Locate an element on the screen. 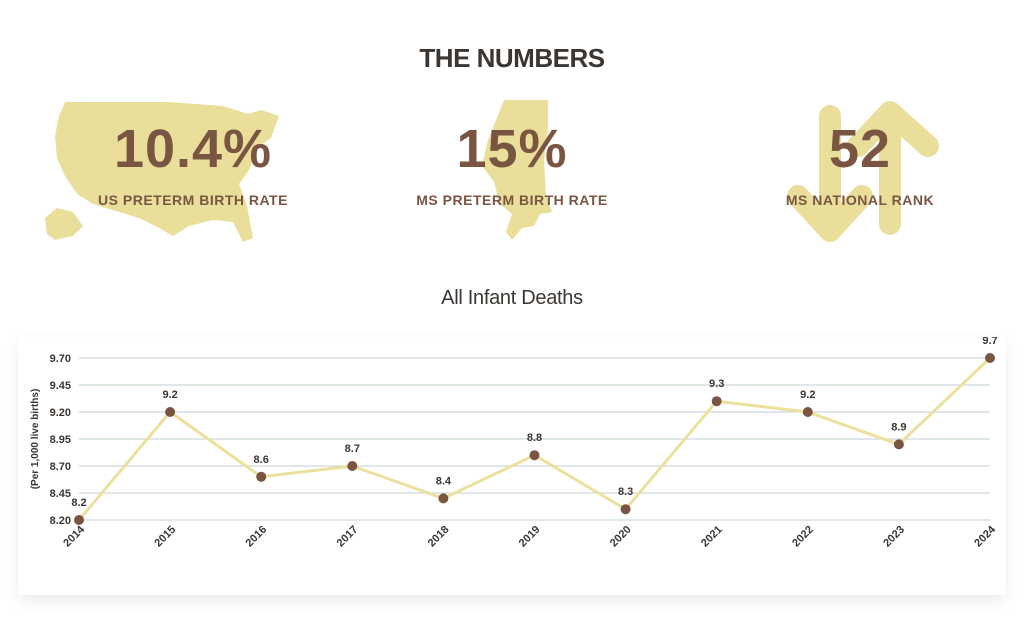 This screenshot has height=624, width=1024. chart-title: All Infant Deaths is located at coordinates (512, 298).